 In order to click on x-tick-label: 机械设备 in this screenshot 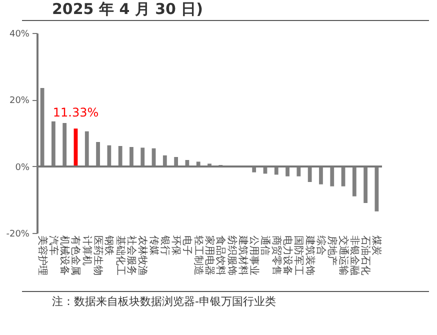, I will do `click(64, 256)`.